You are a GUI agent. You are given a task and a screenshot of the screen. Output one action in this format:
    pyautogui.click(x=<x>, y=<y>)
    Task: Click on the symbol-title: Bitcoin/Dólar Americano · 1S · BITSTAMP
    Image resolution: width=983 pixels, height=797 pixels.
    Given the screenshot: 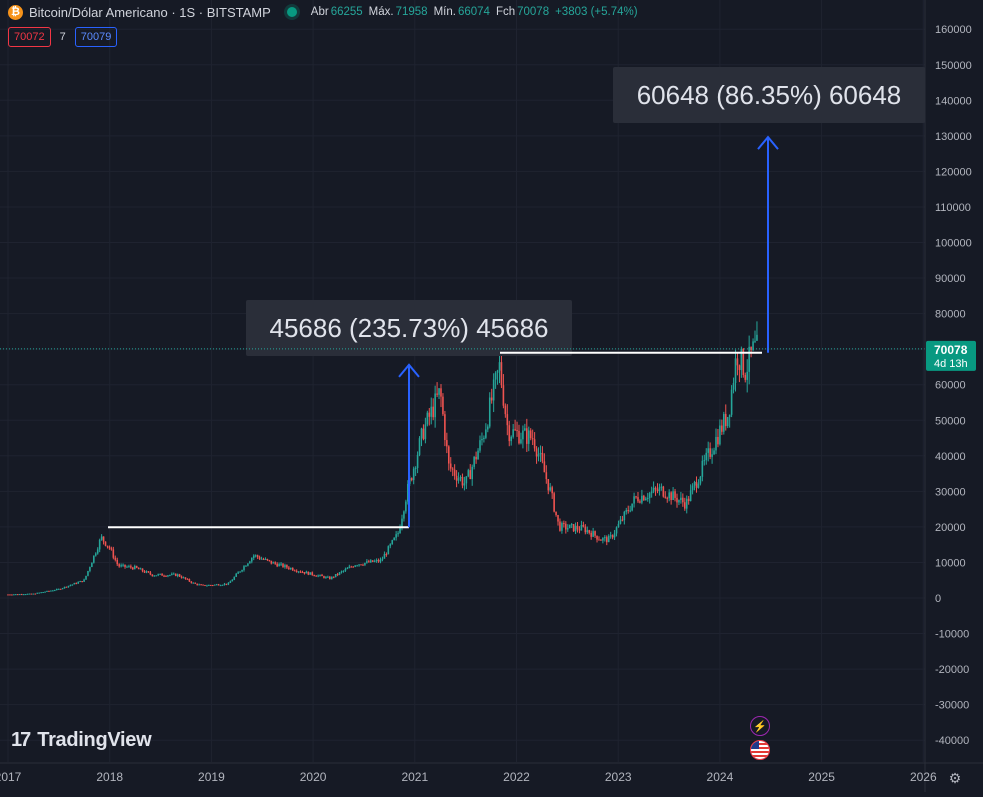 What is the action you would take?
    pyautogui.click(x=150, y=12)
    